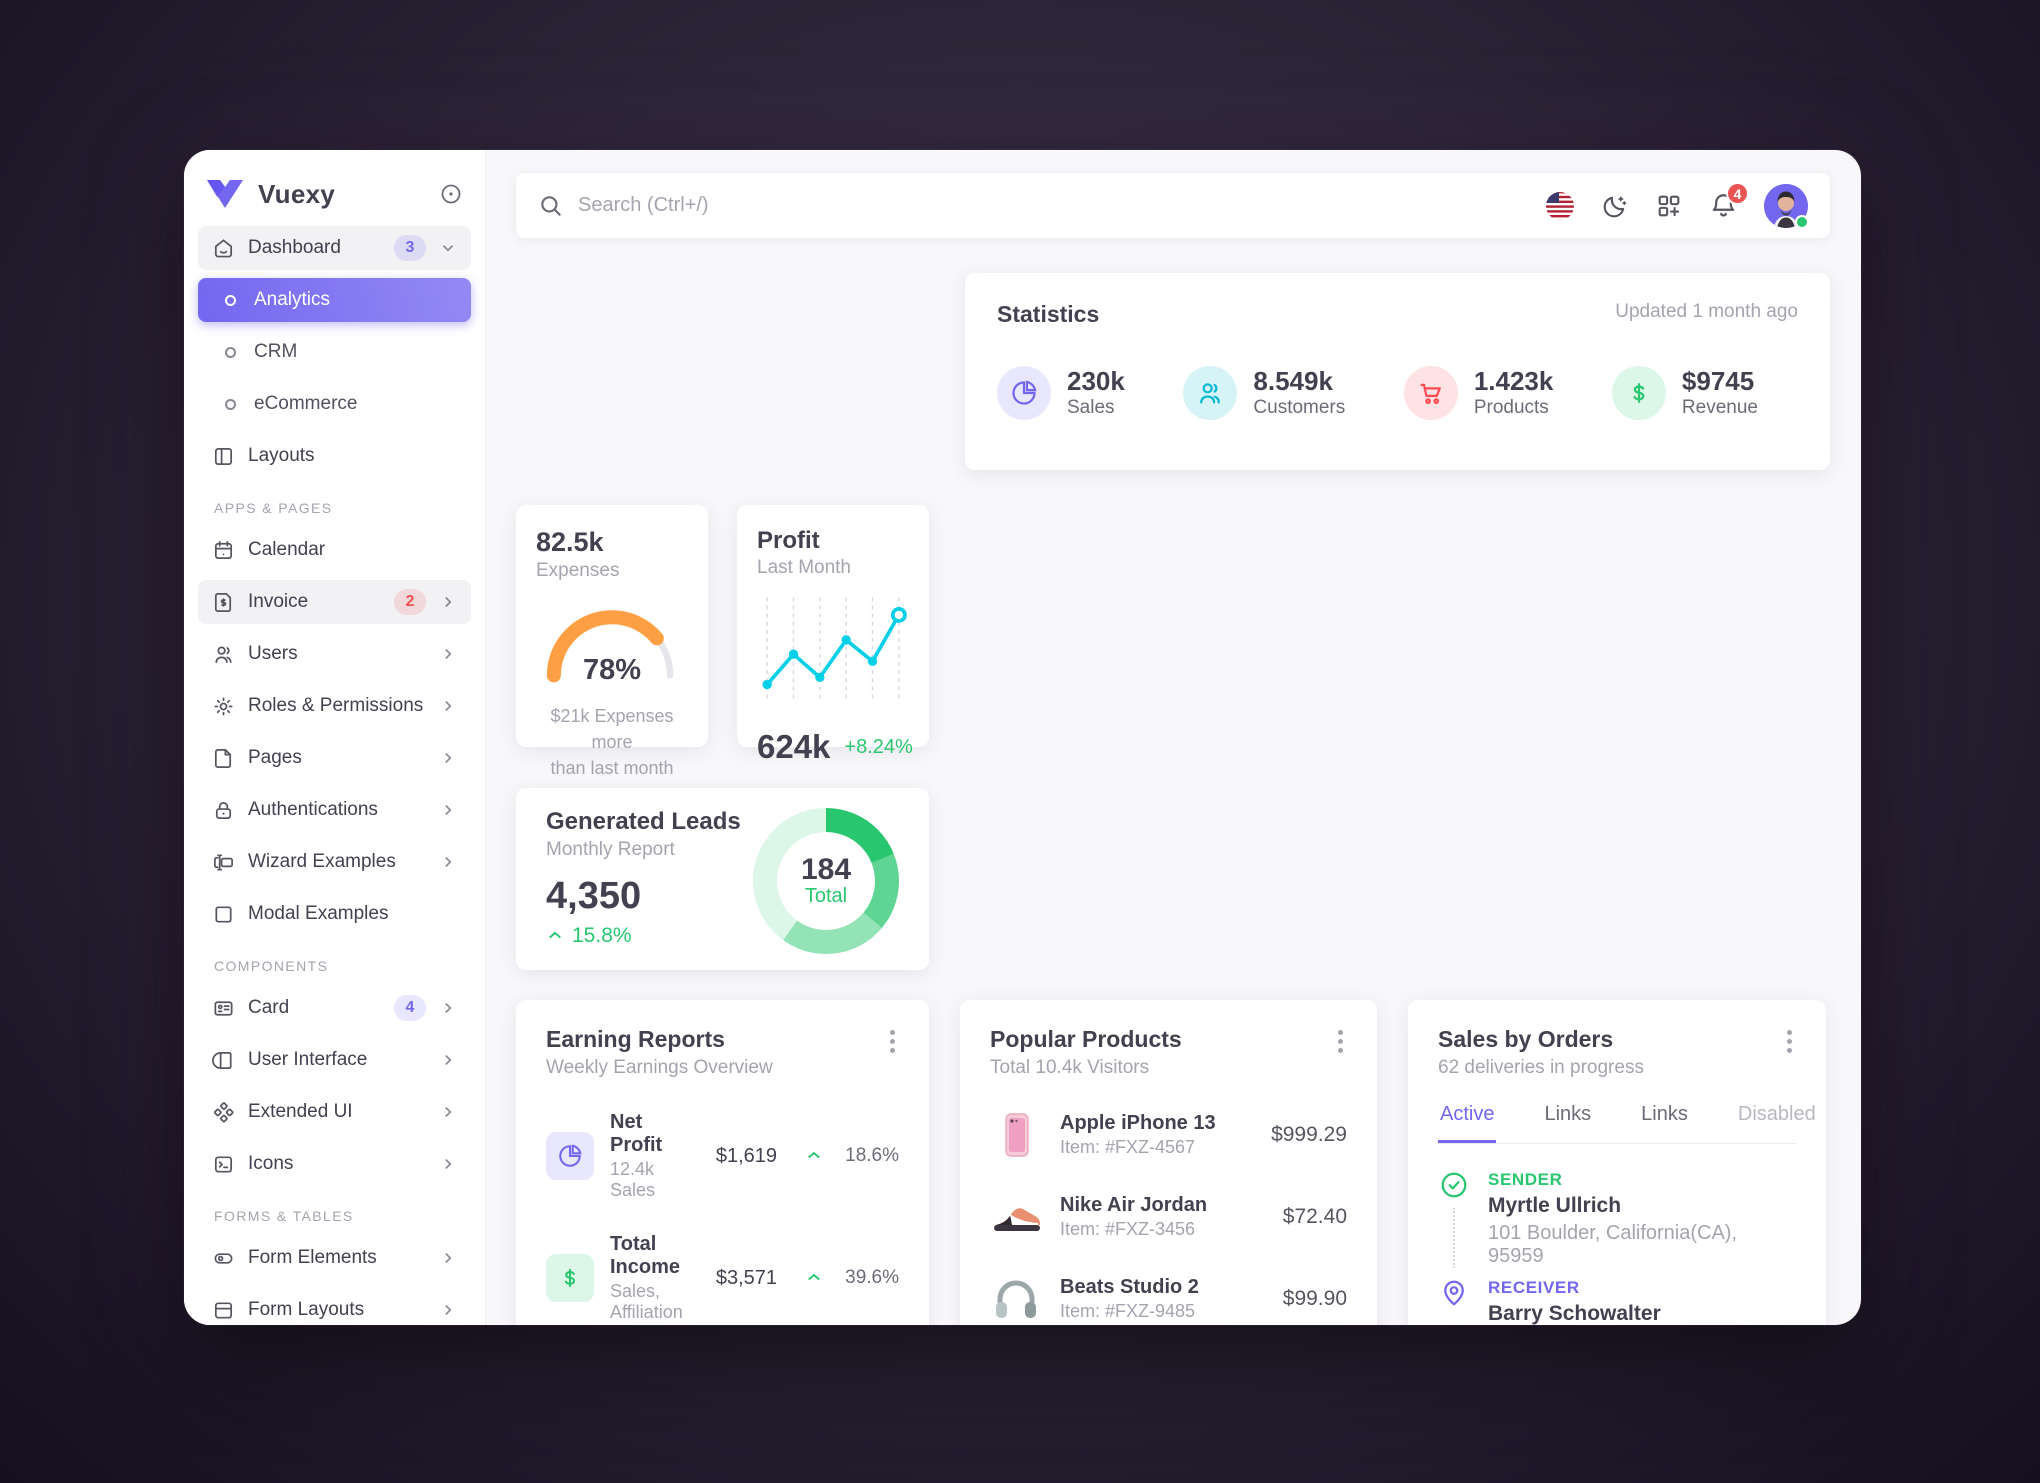 Image resolution: width=2040 pixels, height=1483 pixels. What do you see at coordinates (1776, 1114) in the screenshot?
I see `tab-disabled: Disabled` at bounding box center [1776, 1114].